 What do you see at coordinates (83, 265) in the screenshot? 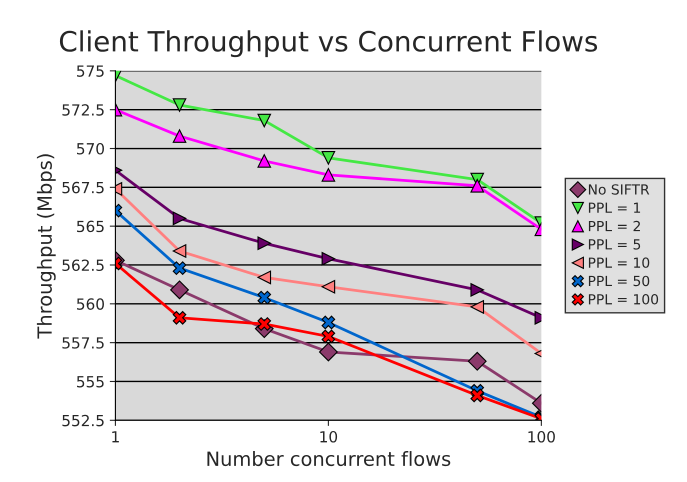
I see `y-tick-label: 562.5` at bounding box center [83, 265].